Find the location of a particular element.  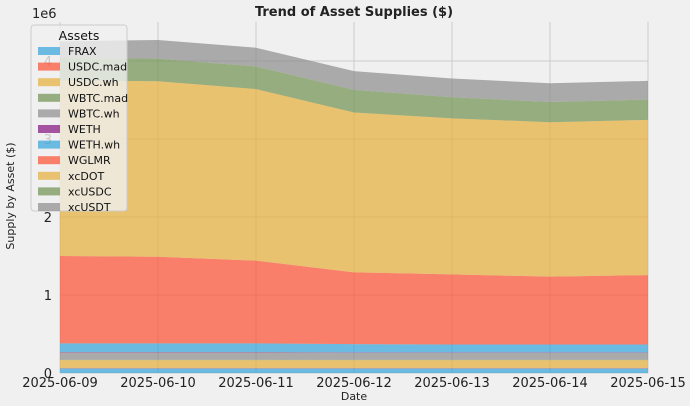

legend-label-usdc-wh: USDC.wh is located at coordinates (93, 82).